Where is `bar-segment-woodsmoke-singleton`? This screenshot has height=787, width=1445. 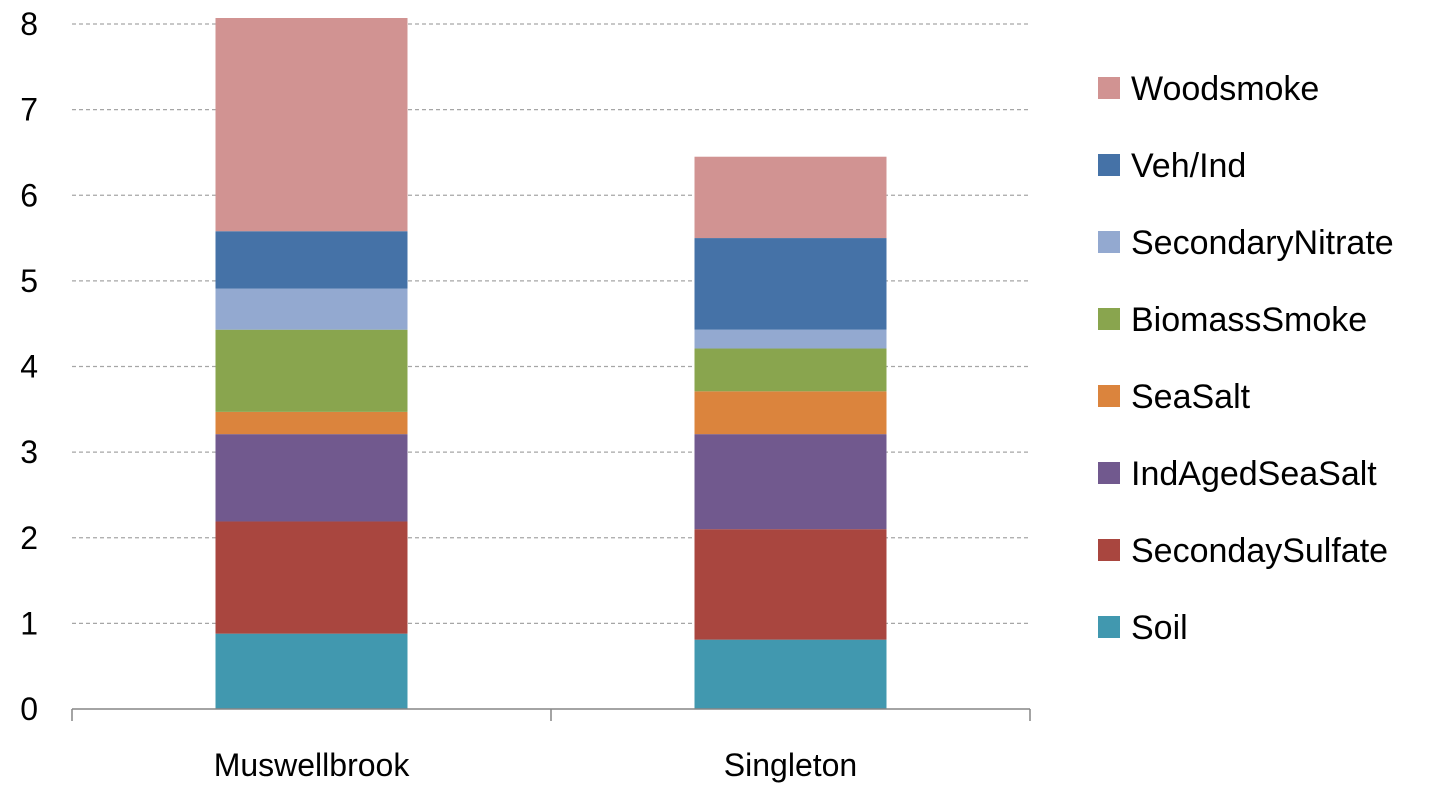
bar-segment-woodsmoke-singleton is located at coordinates (790, 197).